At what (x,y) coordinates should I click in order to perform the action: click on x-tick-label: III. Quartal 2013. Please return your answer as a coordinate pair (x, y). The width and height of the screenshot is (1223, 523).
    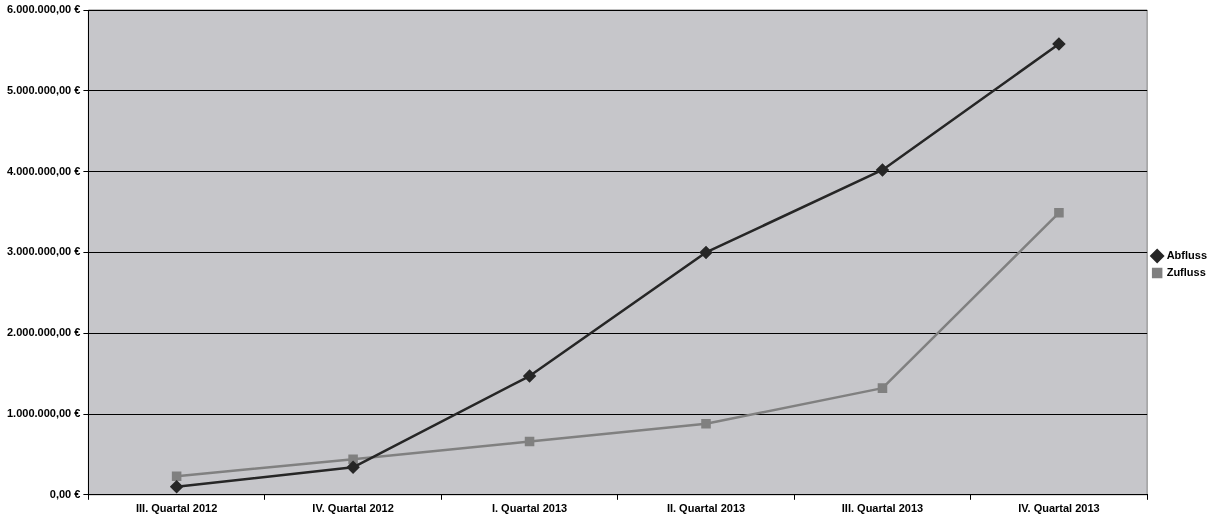
    Looking at the image, I should click on (882, 508).